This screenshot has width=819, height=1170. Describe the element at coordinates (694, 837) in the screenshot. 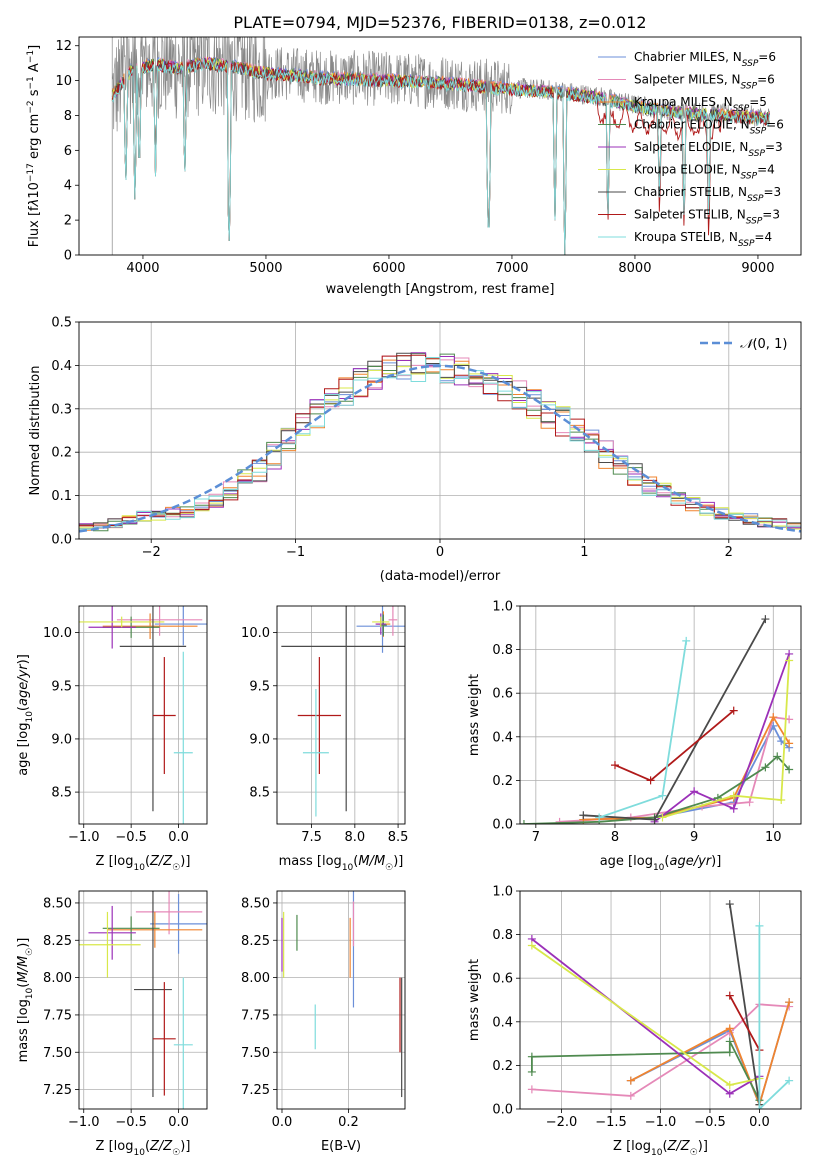

I see `x-tick-label: 9` at that location.